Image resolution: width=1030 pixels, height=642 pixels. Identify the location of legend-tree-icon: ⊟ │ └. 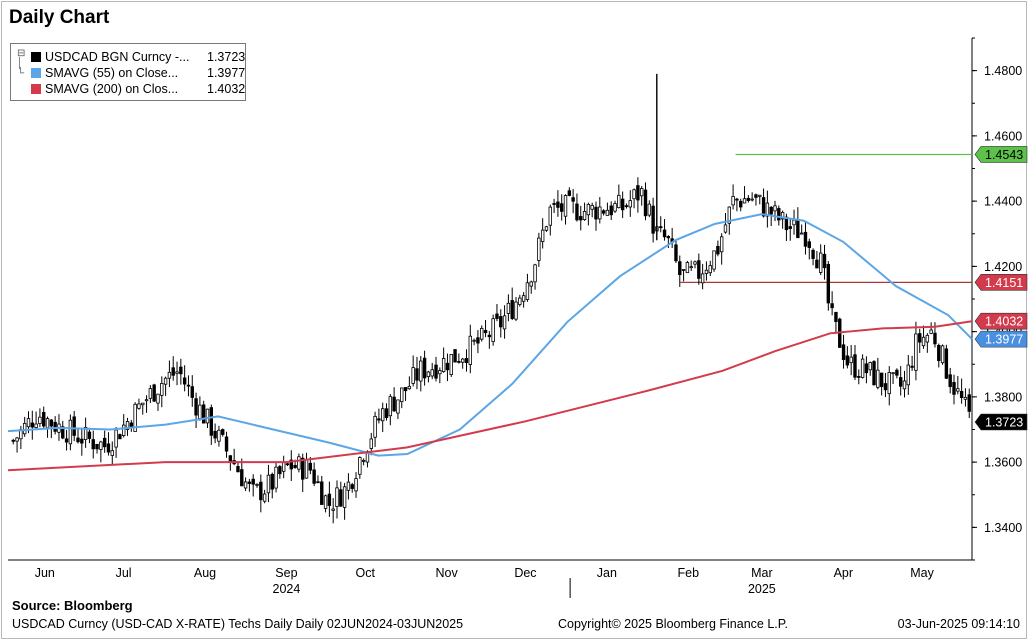
(21, 63).